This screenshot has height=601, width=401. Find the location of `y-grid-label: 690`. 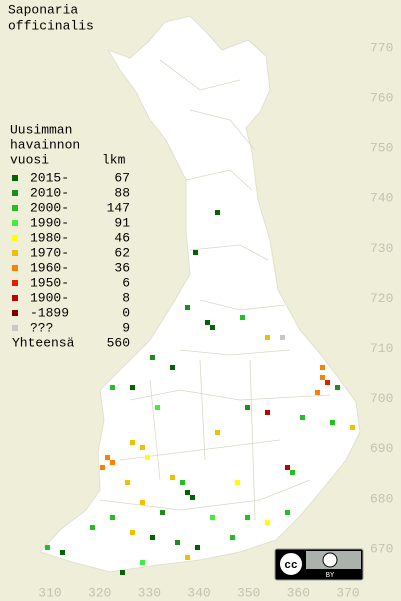

y-grid-label: 690 is located at coordinates (381, 448).